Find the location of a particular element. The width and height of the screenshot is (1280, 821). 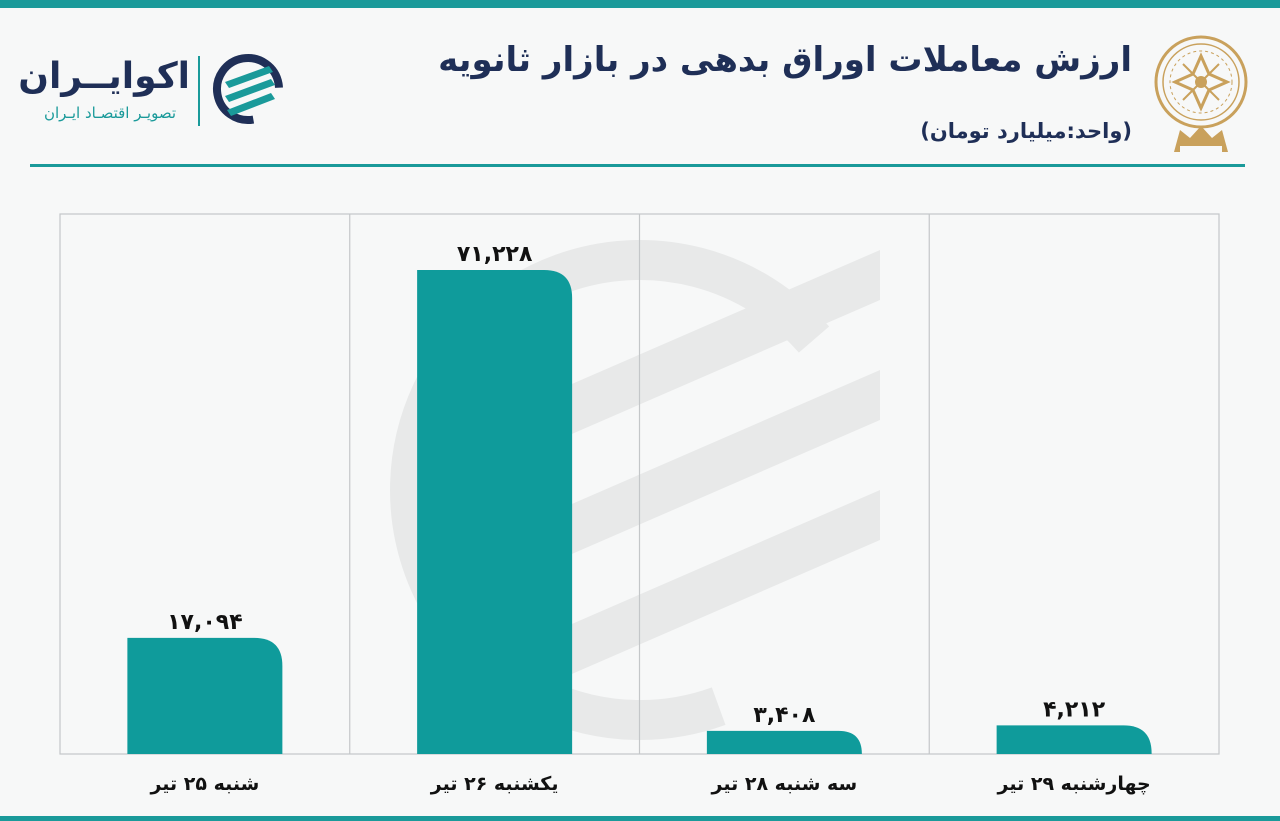

brand-divider is located at coordinates (199, 91).